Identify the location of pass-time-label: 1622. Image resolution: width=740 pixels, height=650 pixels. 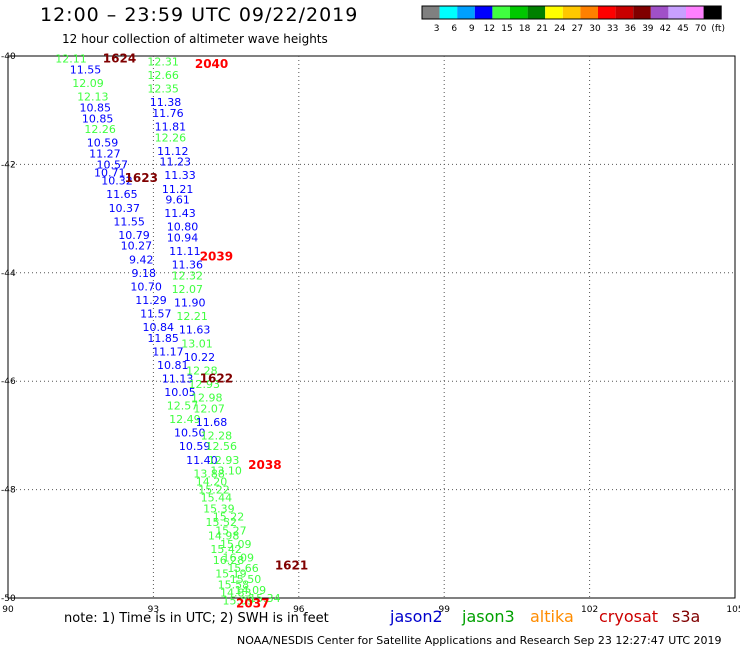
(216, 378).